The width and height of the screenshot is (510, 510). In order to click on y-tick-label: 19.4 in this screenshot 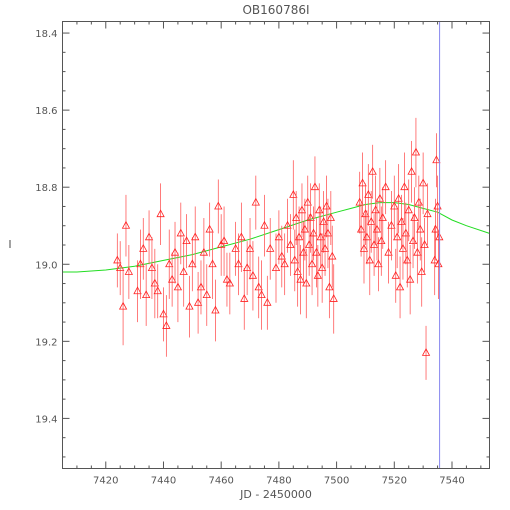, I will do `click(46, 419)`.